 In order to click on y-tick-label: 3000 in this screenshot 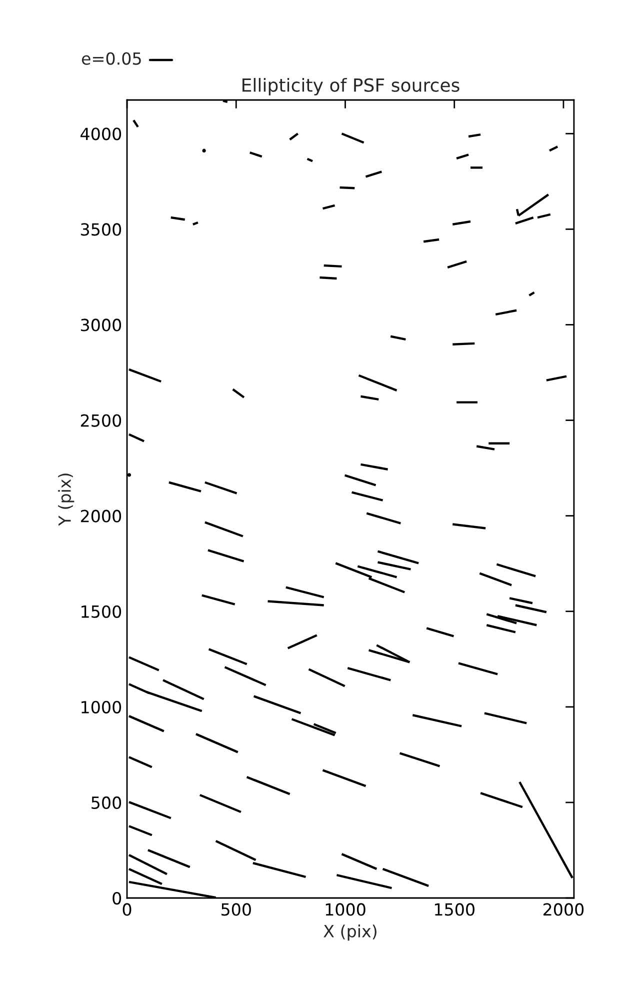, I will do `click(101, 325)`.